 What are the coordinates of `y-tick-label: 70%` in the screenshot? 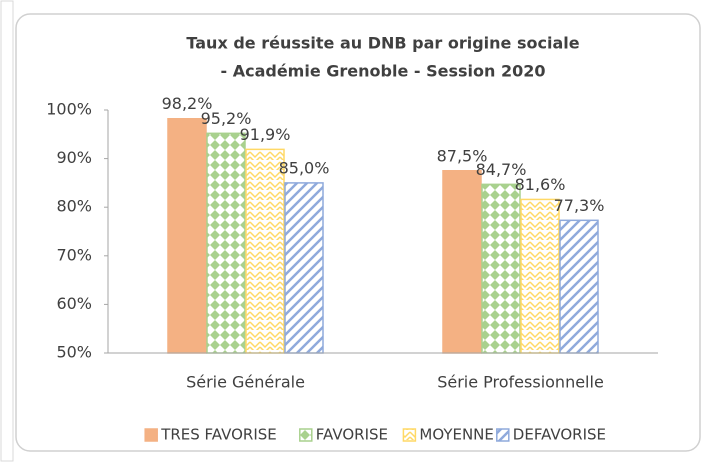 It's located at (74, 254).